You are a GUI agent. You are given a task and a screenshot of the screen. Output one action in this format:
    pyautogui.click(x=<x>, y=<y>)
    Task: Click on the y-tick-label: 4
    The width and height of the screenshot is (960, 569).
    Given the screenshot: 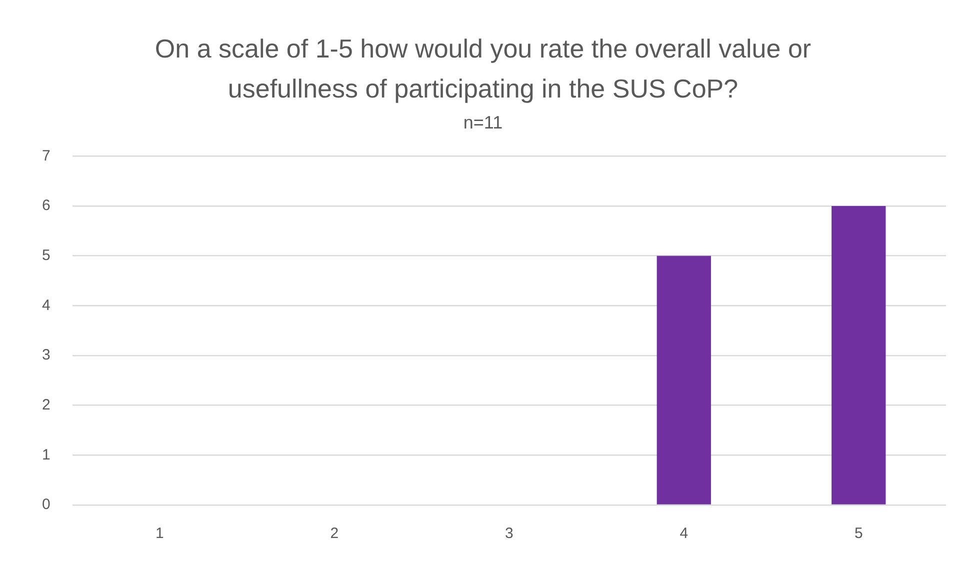 What is the action you would take?
    pyautogui.click(x=46, y=305)
    